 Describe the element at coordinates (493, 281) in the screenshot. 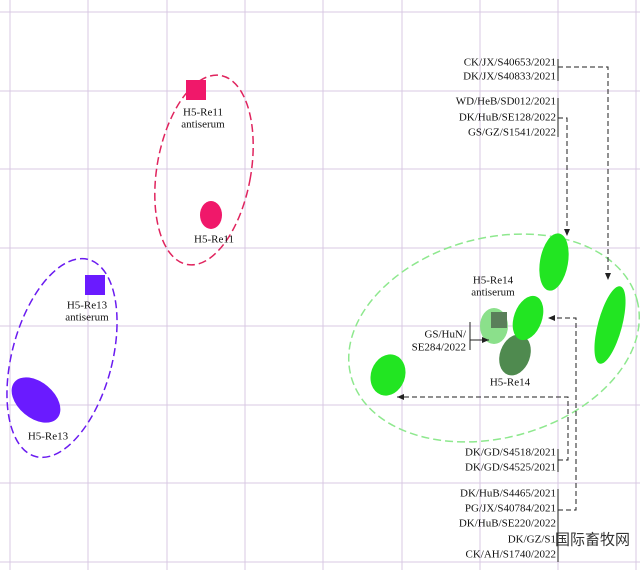

I see `antiserum-label: H5-Re14` at that location.